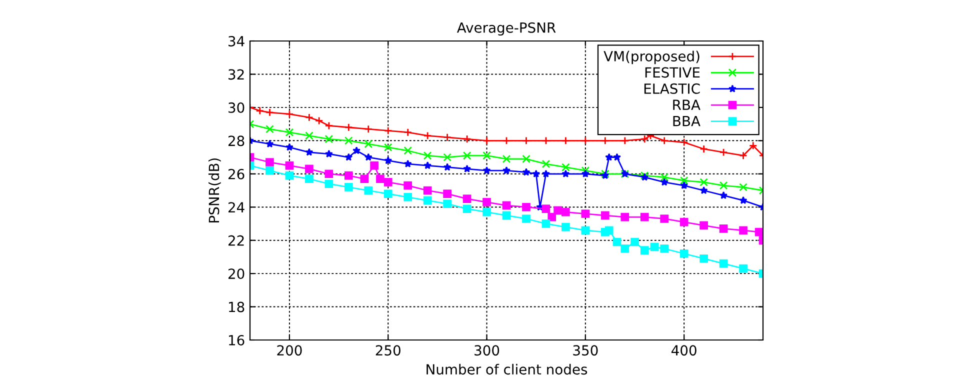 Image resolution: width=968 pixels, height=388 pixels. Describe the element at coordinates (388, 350) in the screenshot. I see `x-tick-label: 250` at that location.